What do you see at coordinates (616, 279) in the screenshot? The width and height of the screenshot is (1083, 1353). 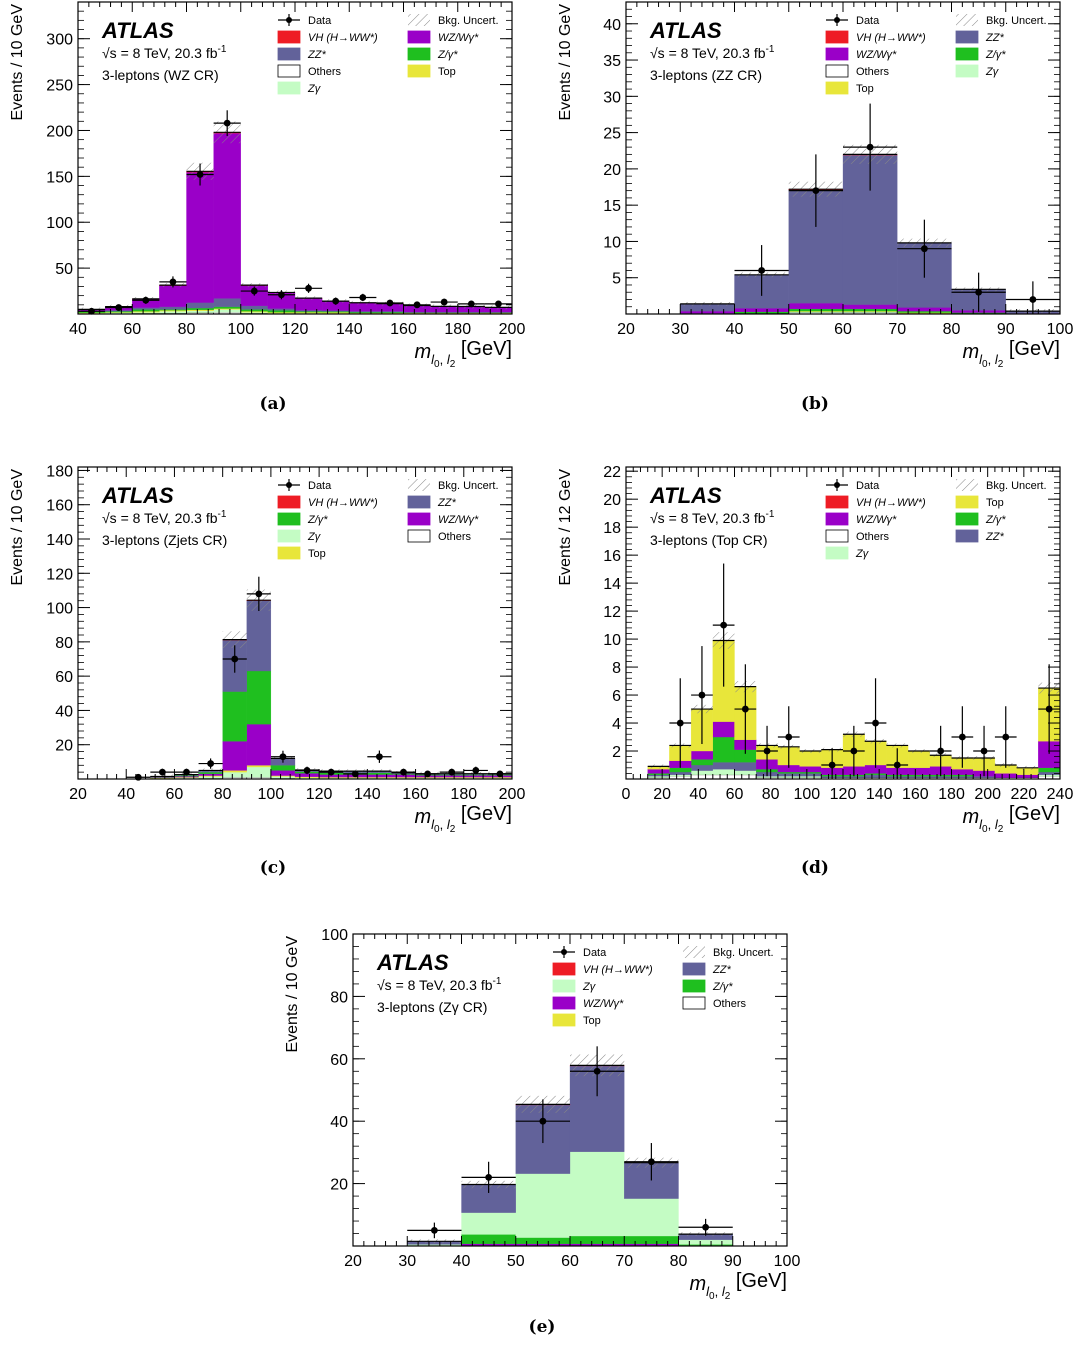 I see `y-tick-label: 5` at bounding box center [616, 279].